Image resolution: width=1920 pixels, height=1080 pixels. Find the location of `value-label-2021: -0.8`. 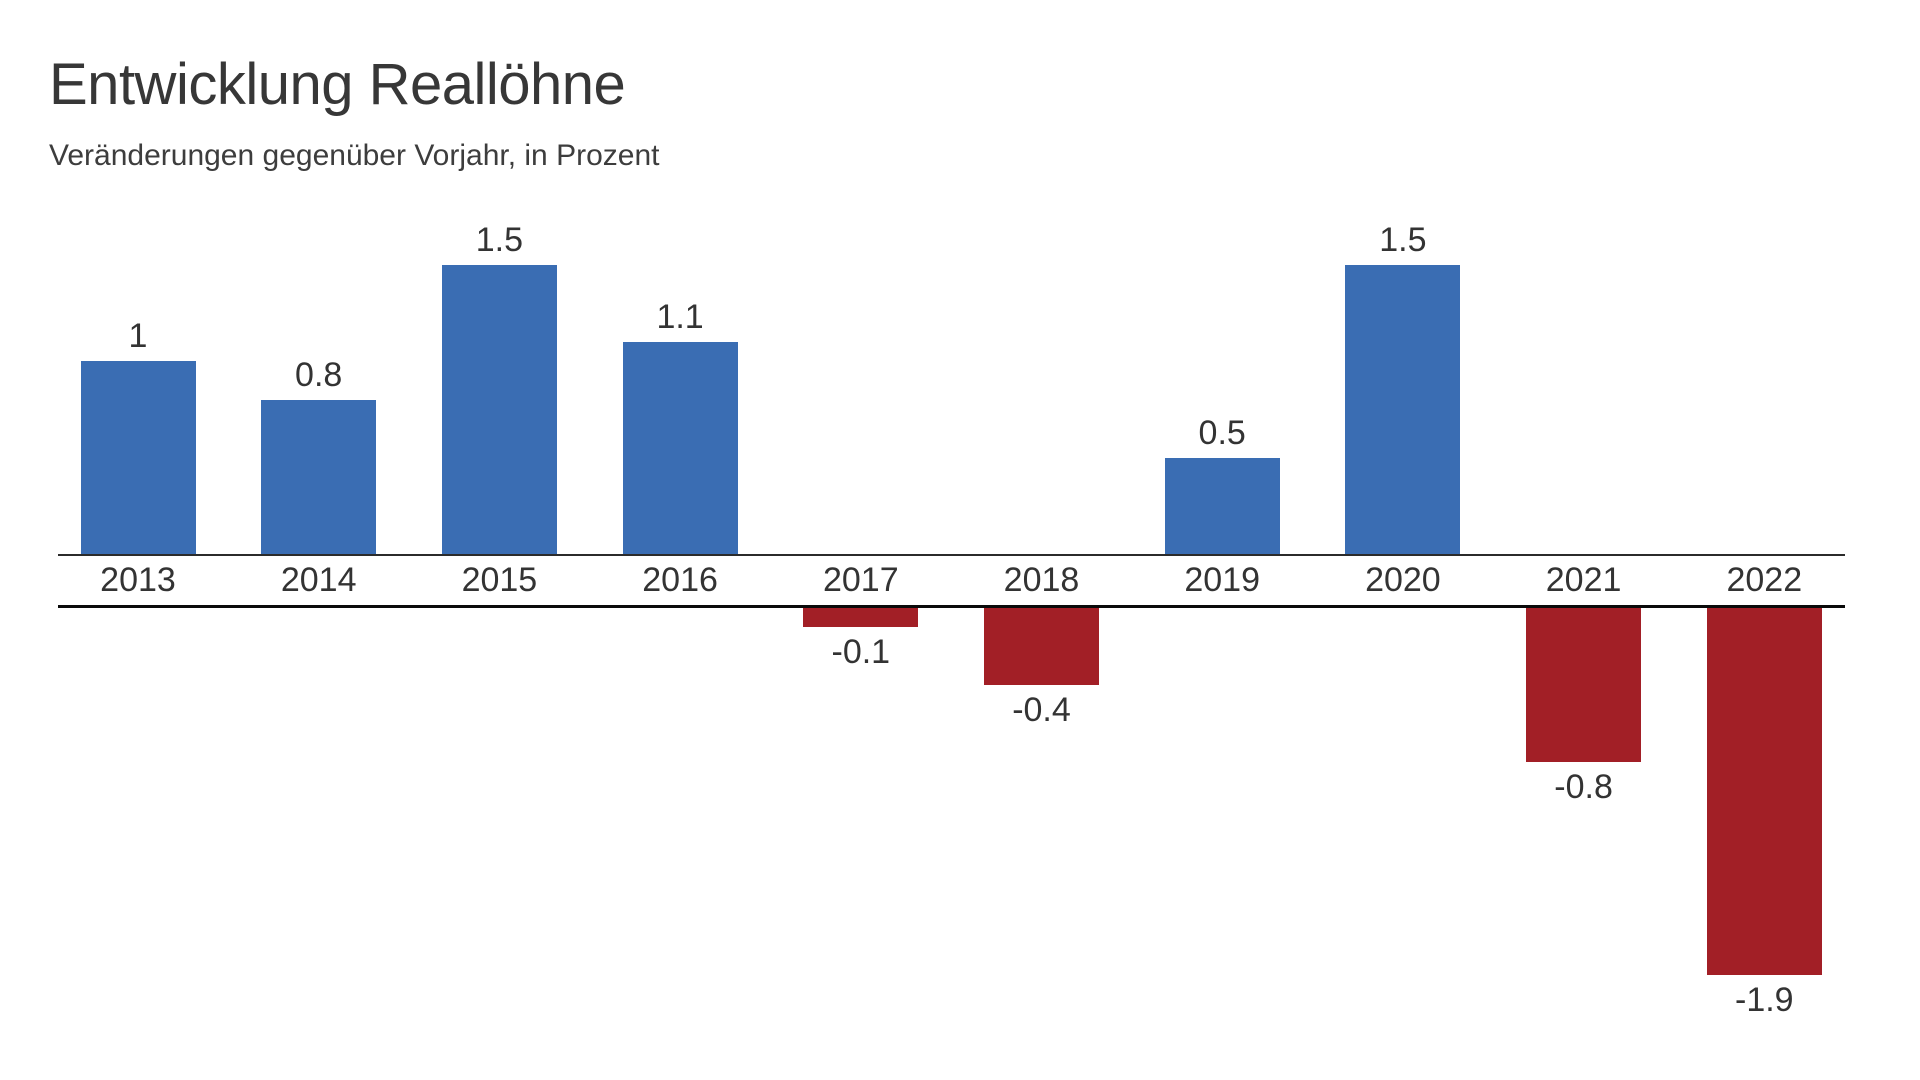

value-label-2021: -0.8 is located at coordinates (1583, 787).